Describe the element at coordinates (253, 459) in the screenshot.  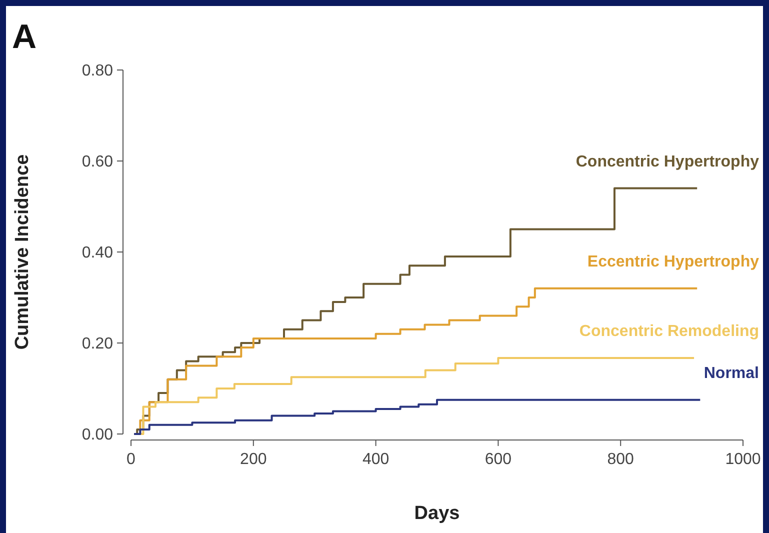
I see `x-tick-label: 200` at that location.